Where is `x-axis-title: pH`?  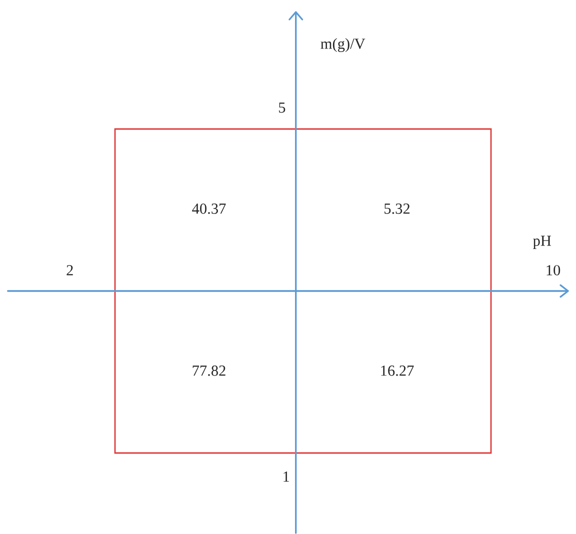
x-axis-title: pH is located at coordinates (542, 243).